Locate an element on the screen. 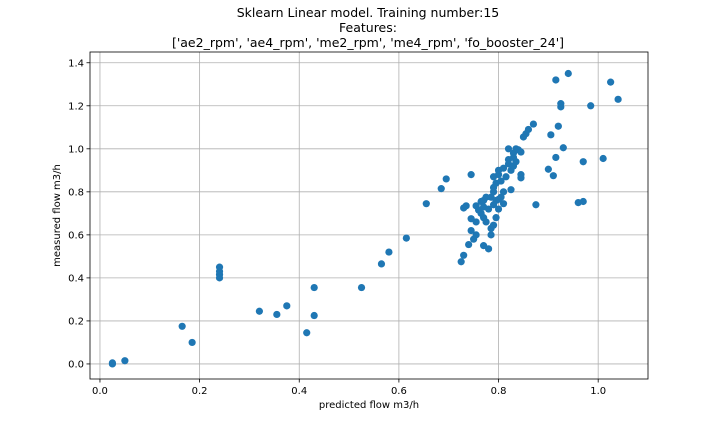 The height and width of the screenshot is (432, 720). x-tick-label: 0.8 is located at coordinates (499, 391).